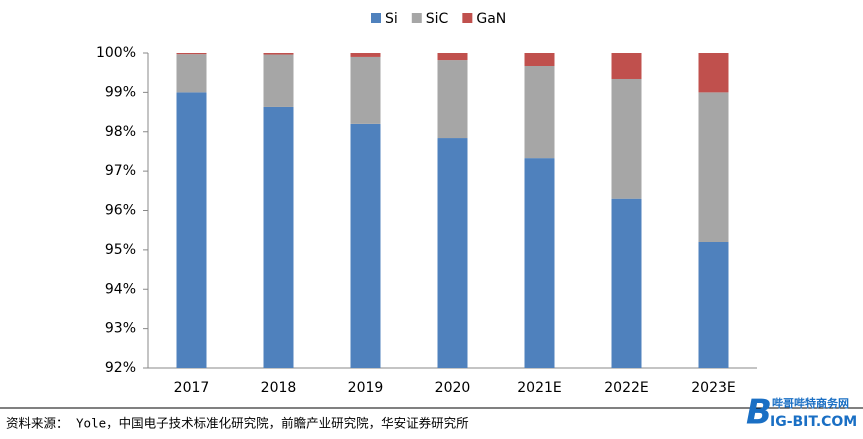 This screenshot has width=863, height=439. I want to click on legend-label: GaN, so click(491, 19).